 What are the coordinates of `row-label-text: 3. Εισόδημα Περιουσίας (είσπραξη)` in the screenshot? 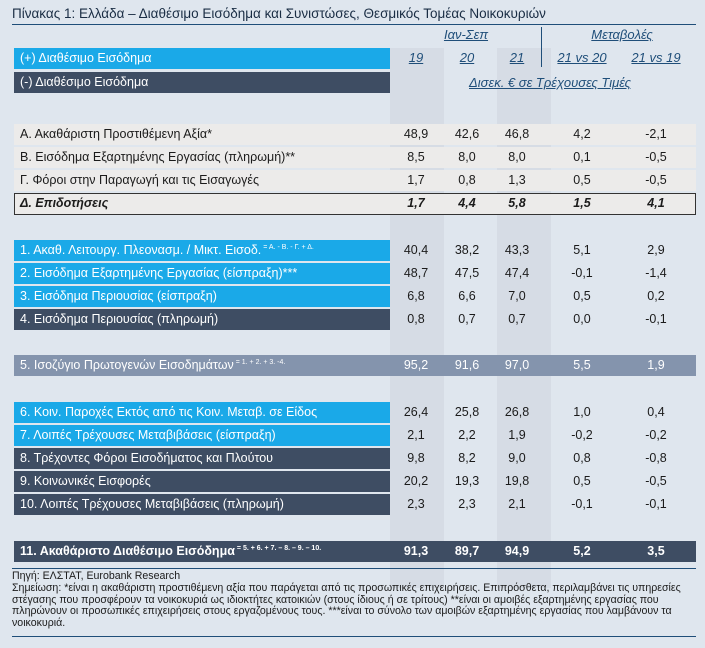 It's located at (118, 296).